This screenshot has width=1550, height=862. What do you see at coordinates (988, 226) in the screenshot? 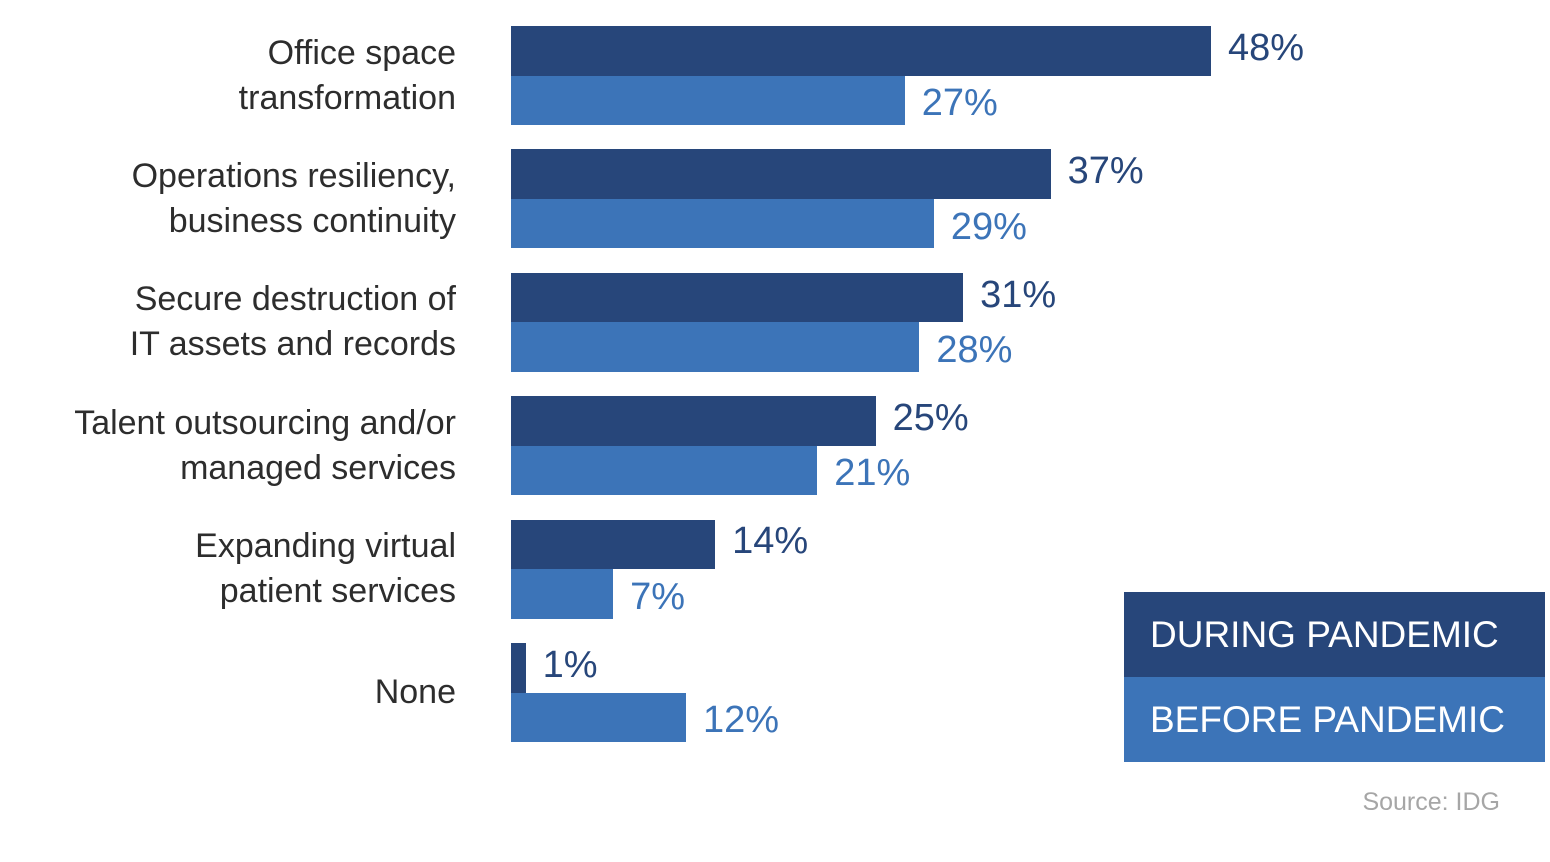
I see `value-label: 29%` at bounding box center [988, 226].